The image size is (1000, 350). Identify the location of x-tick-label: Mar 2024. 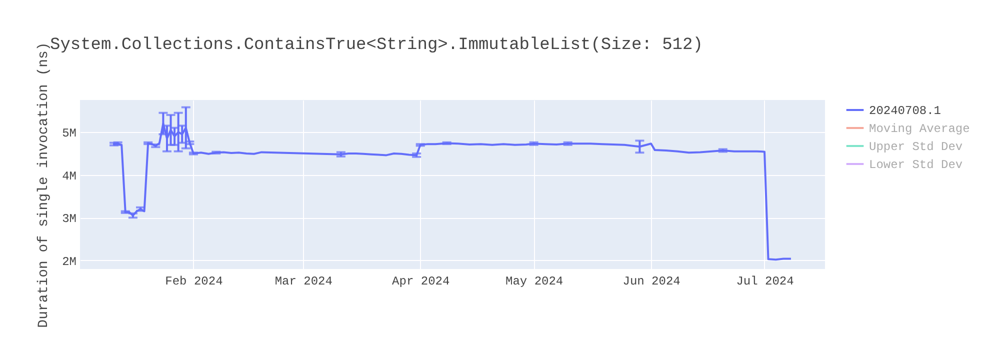
(303, 281).